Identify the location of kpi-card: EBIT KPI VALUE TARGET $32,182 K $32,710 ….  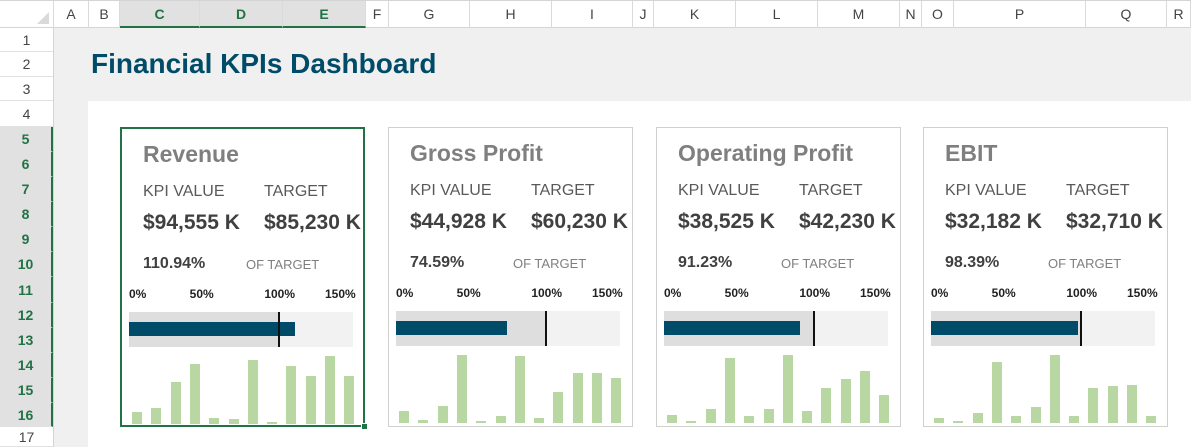
(1045, 277).